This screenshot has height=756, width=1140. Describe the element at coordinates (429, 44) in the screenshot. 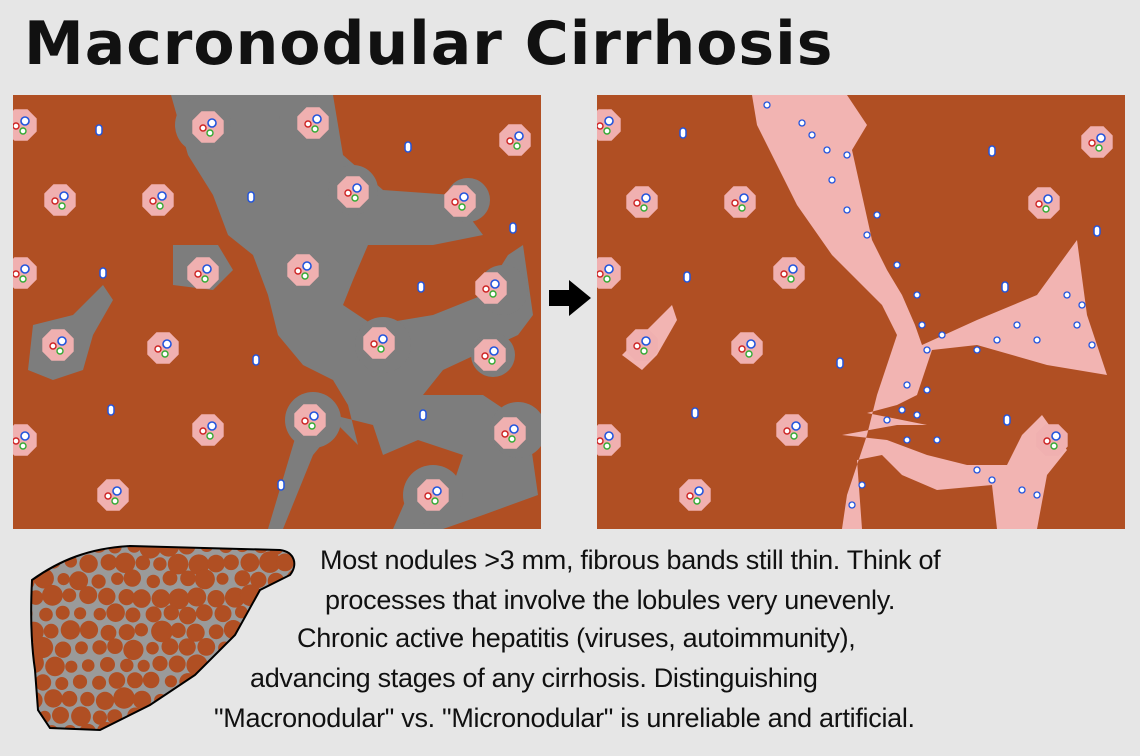

I see `diagram-title: Macronodular Cirrhosis` at that location.